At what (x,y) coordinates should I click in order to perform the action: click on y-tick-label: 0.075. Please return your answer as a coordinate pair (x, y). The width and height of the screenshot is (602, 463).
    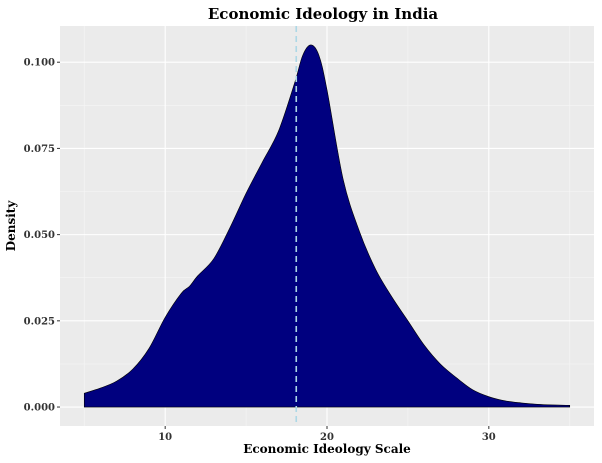
    Looking at the image, I should click on (39, 149).